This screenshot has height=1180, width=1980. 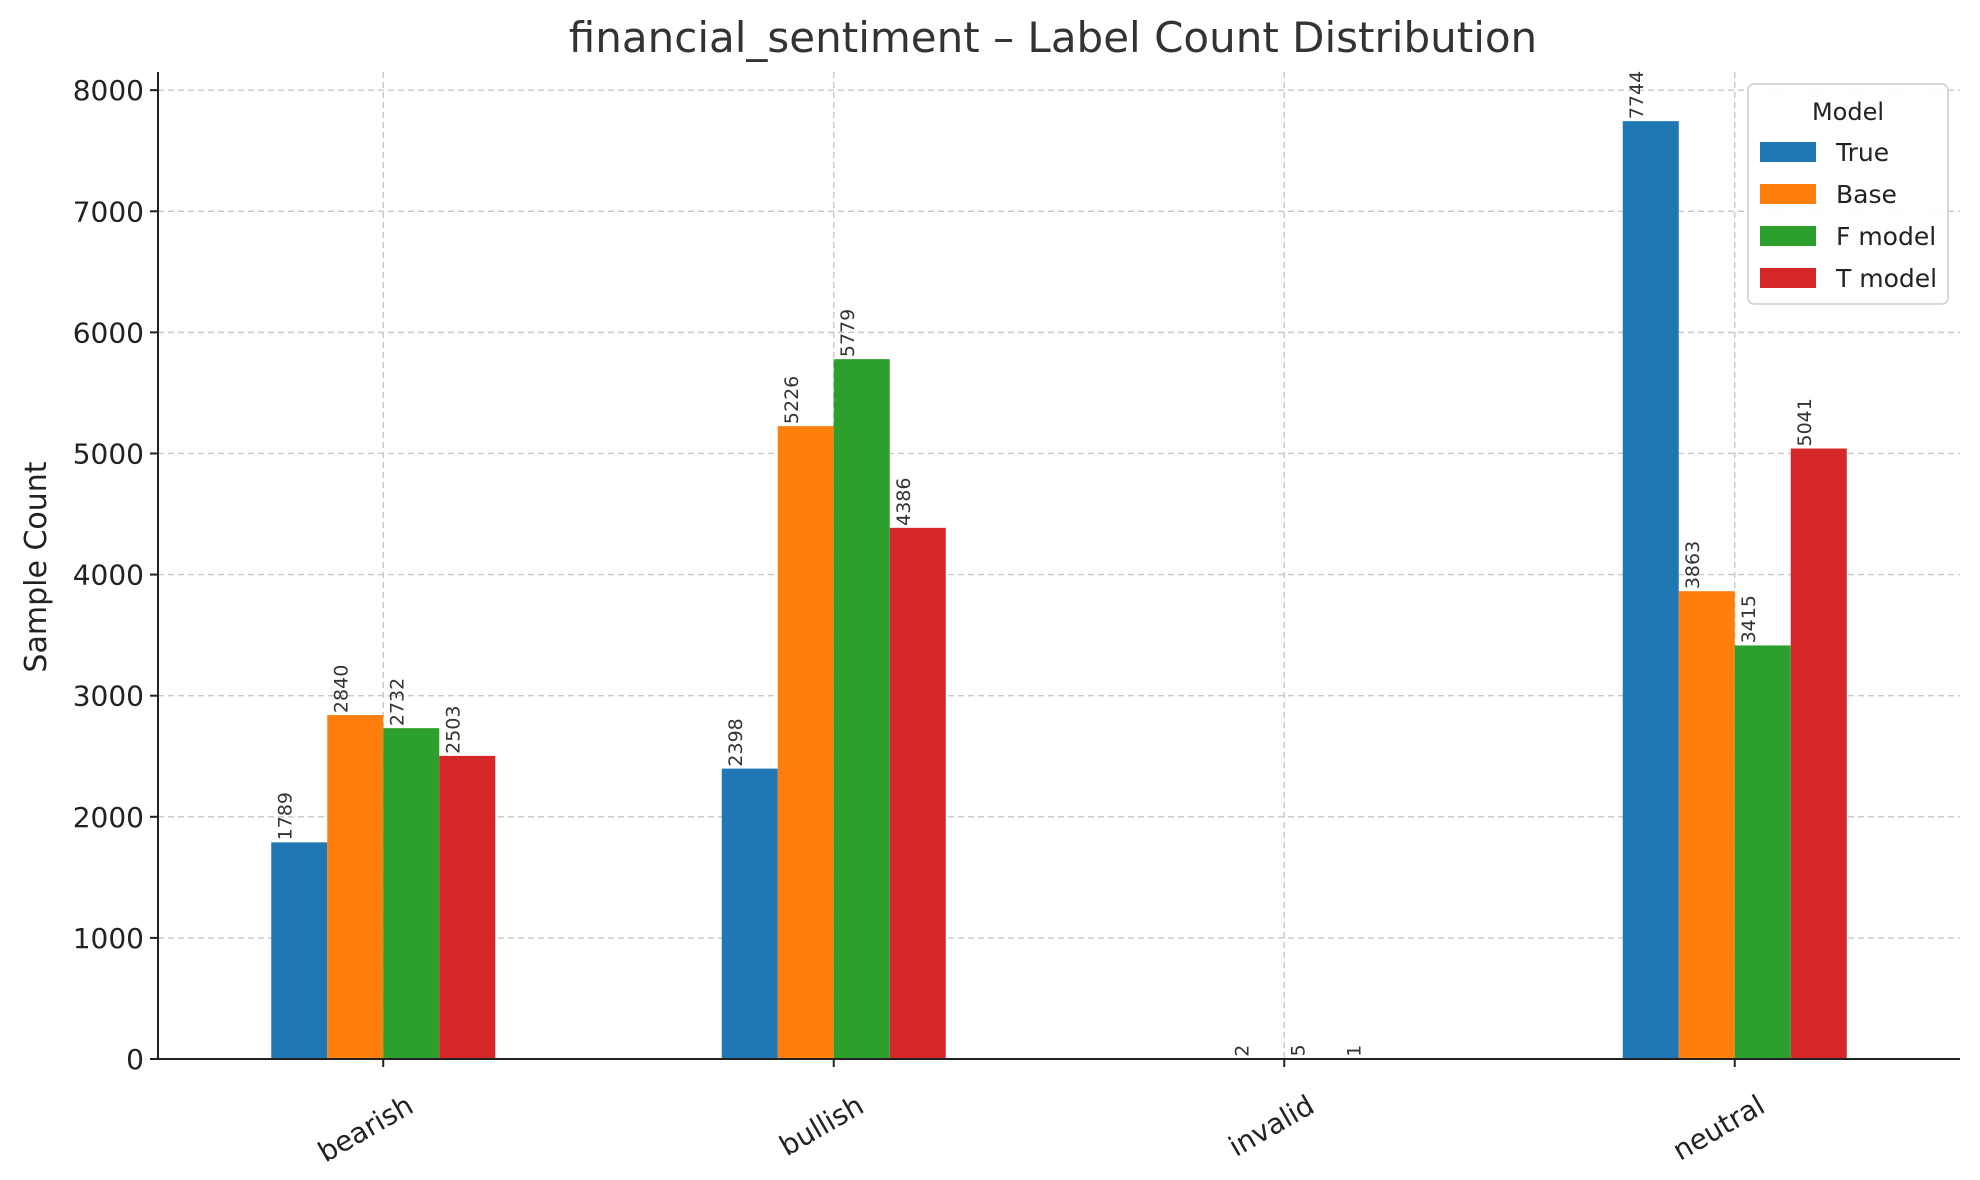 What do you see at coordinates (411, 893) in the screenshot?
I see `bar-f-model-bearish` at bounding box center [411, 893].